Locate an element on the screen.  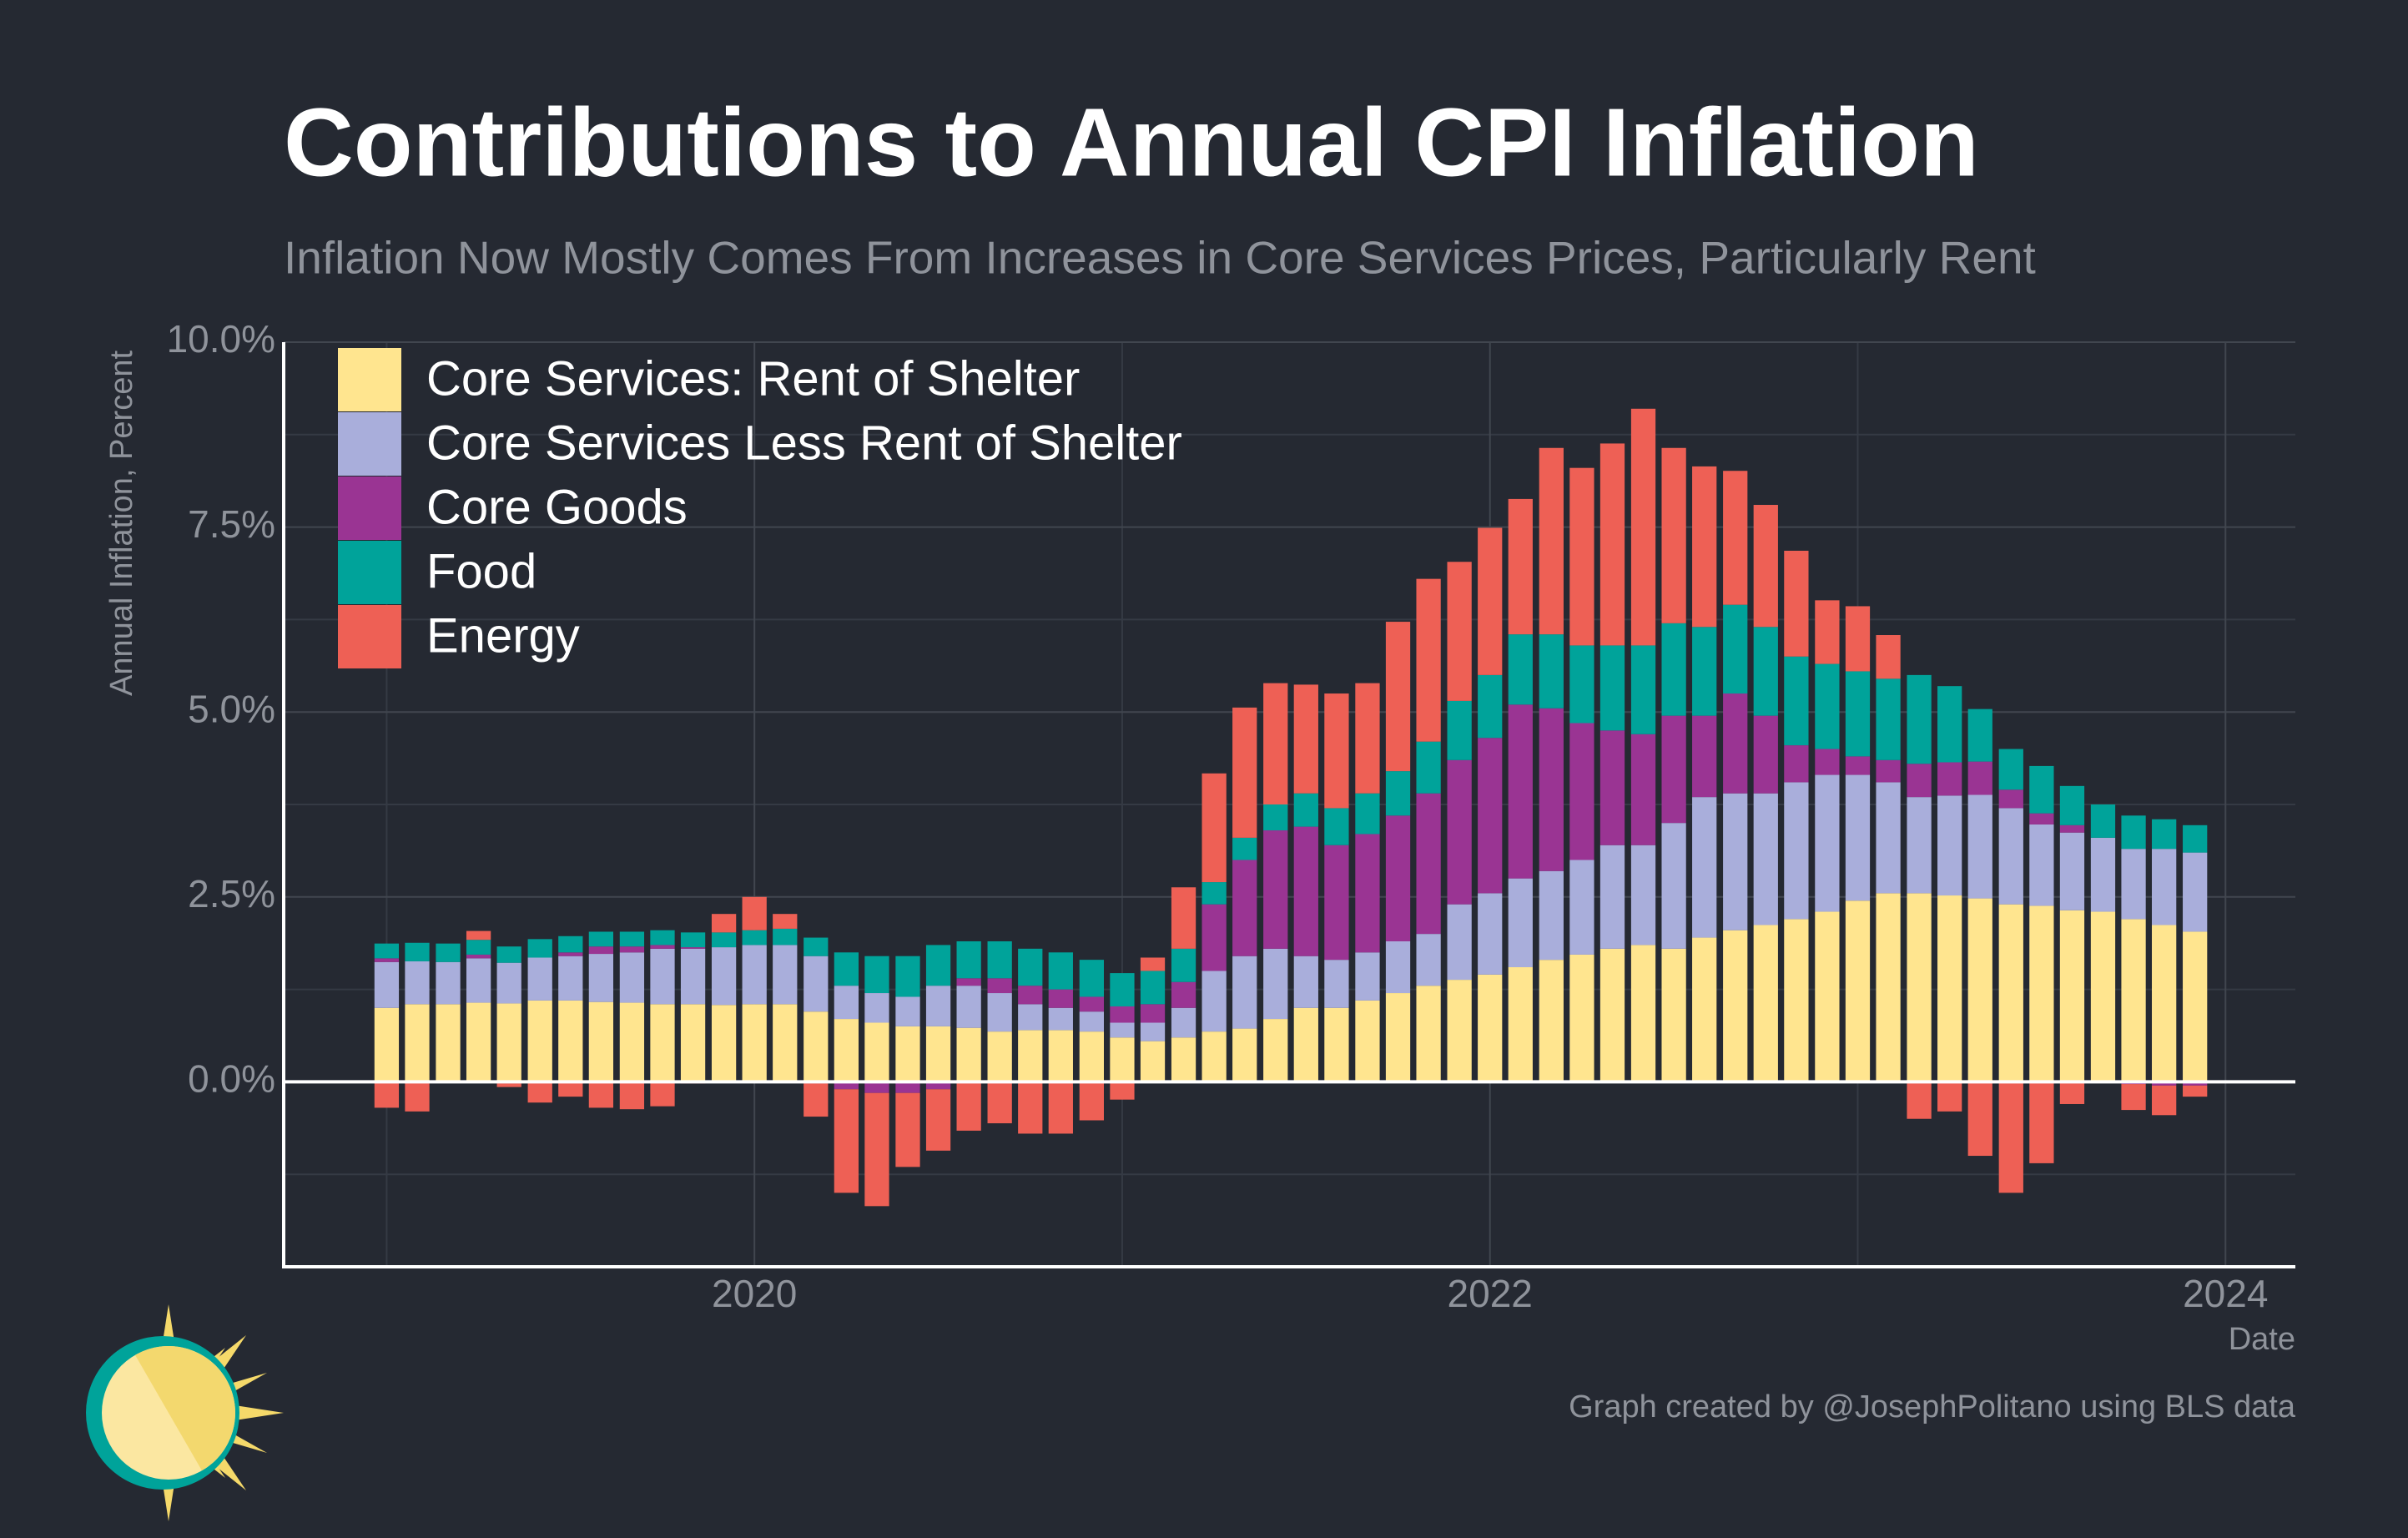
y-tick-label: 7.5% is located at coordinates (231, 524).